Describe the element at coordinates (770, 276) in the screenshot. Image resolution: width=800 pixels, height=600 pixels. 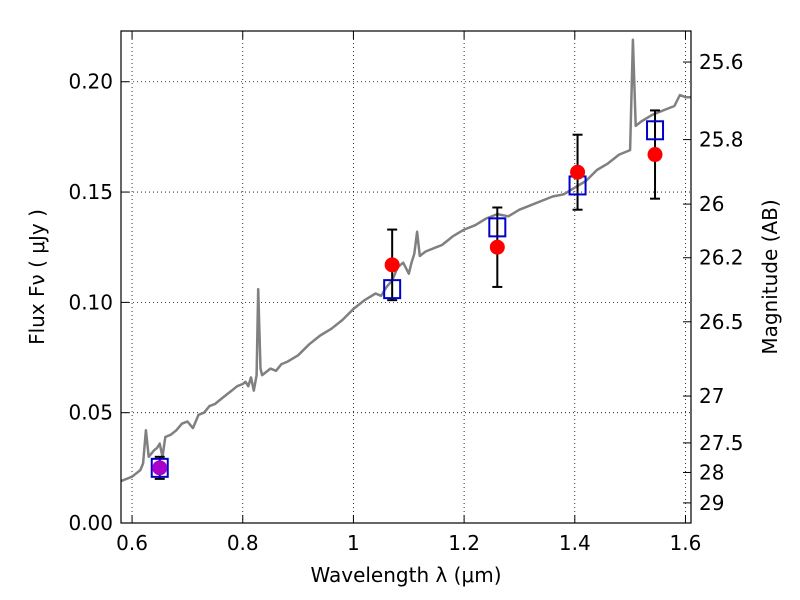
I see `y2-axis-label: Magnitude (AB)` at that location.